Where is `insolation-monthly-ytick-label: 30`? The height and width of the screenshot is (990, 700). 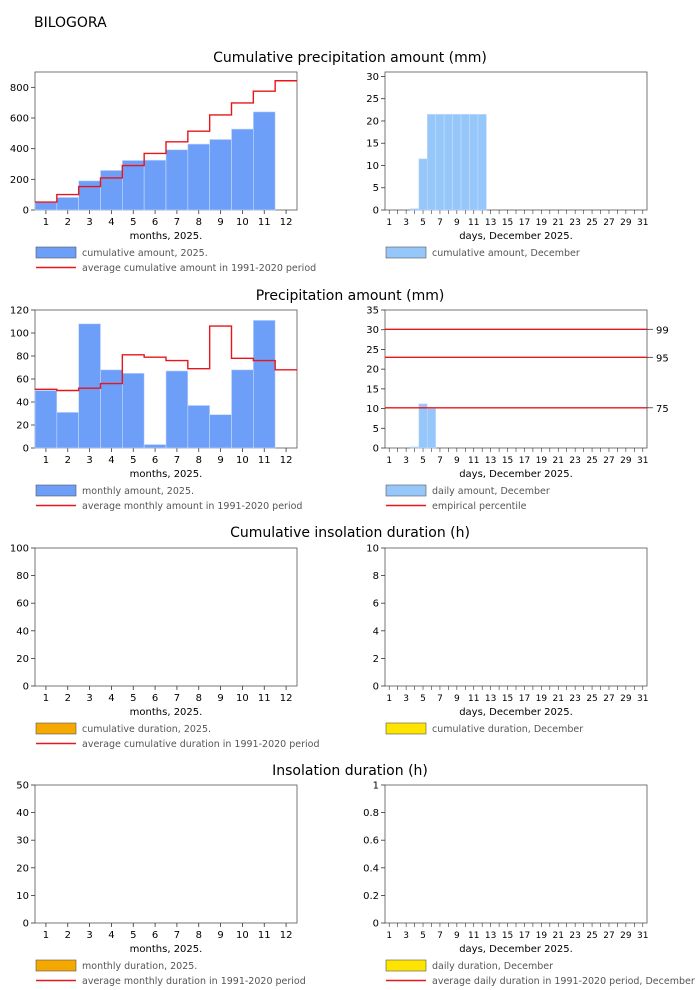 insolation-monthly-ytick-label: 30 is located at coordinates (22, 841).